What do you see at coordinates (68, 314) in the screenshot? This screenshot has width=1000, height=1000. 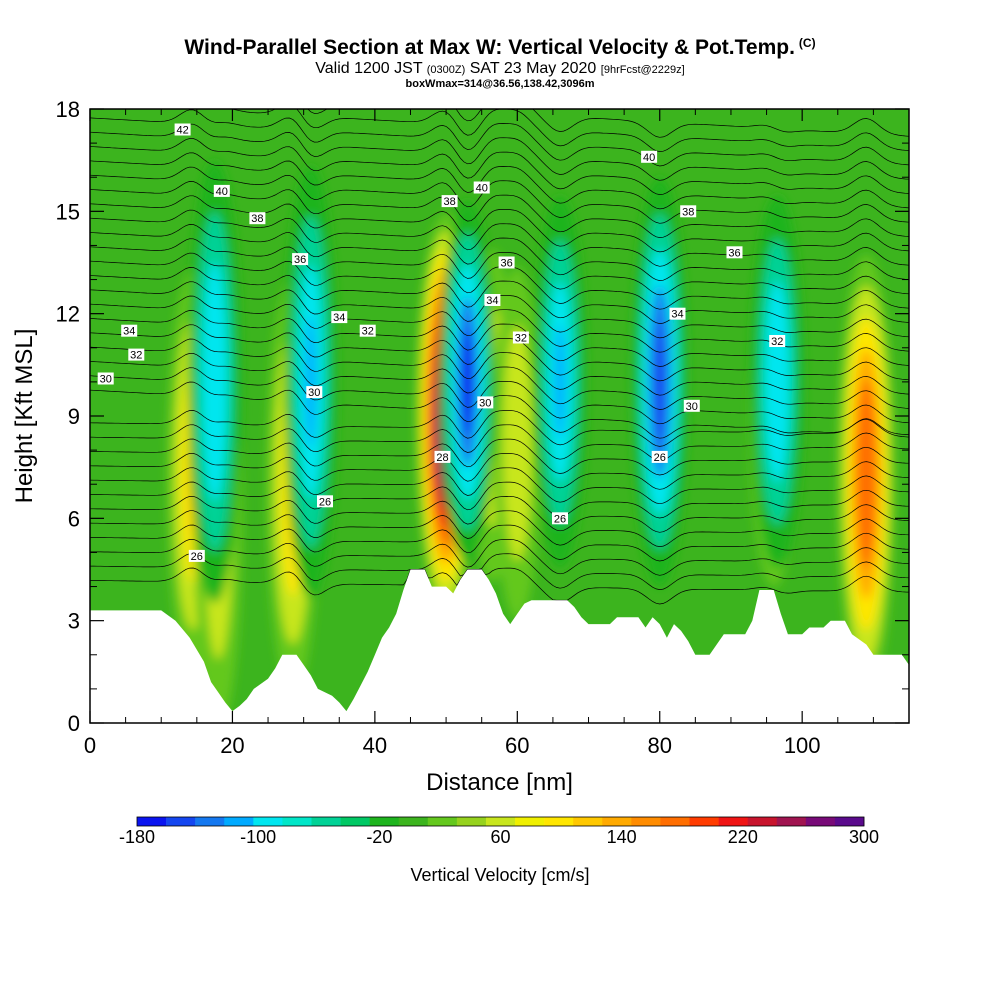 I see `y-tick-label: 12` at bounding box center [68, 314].